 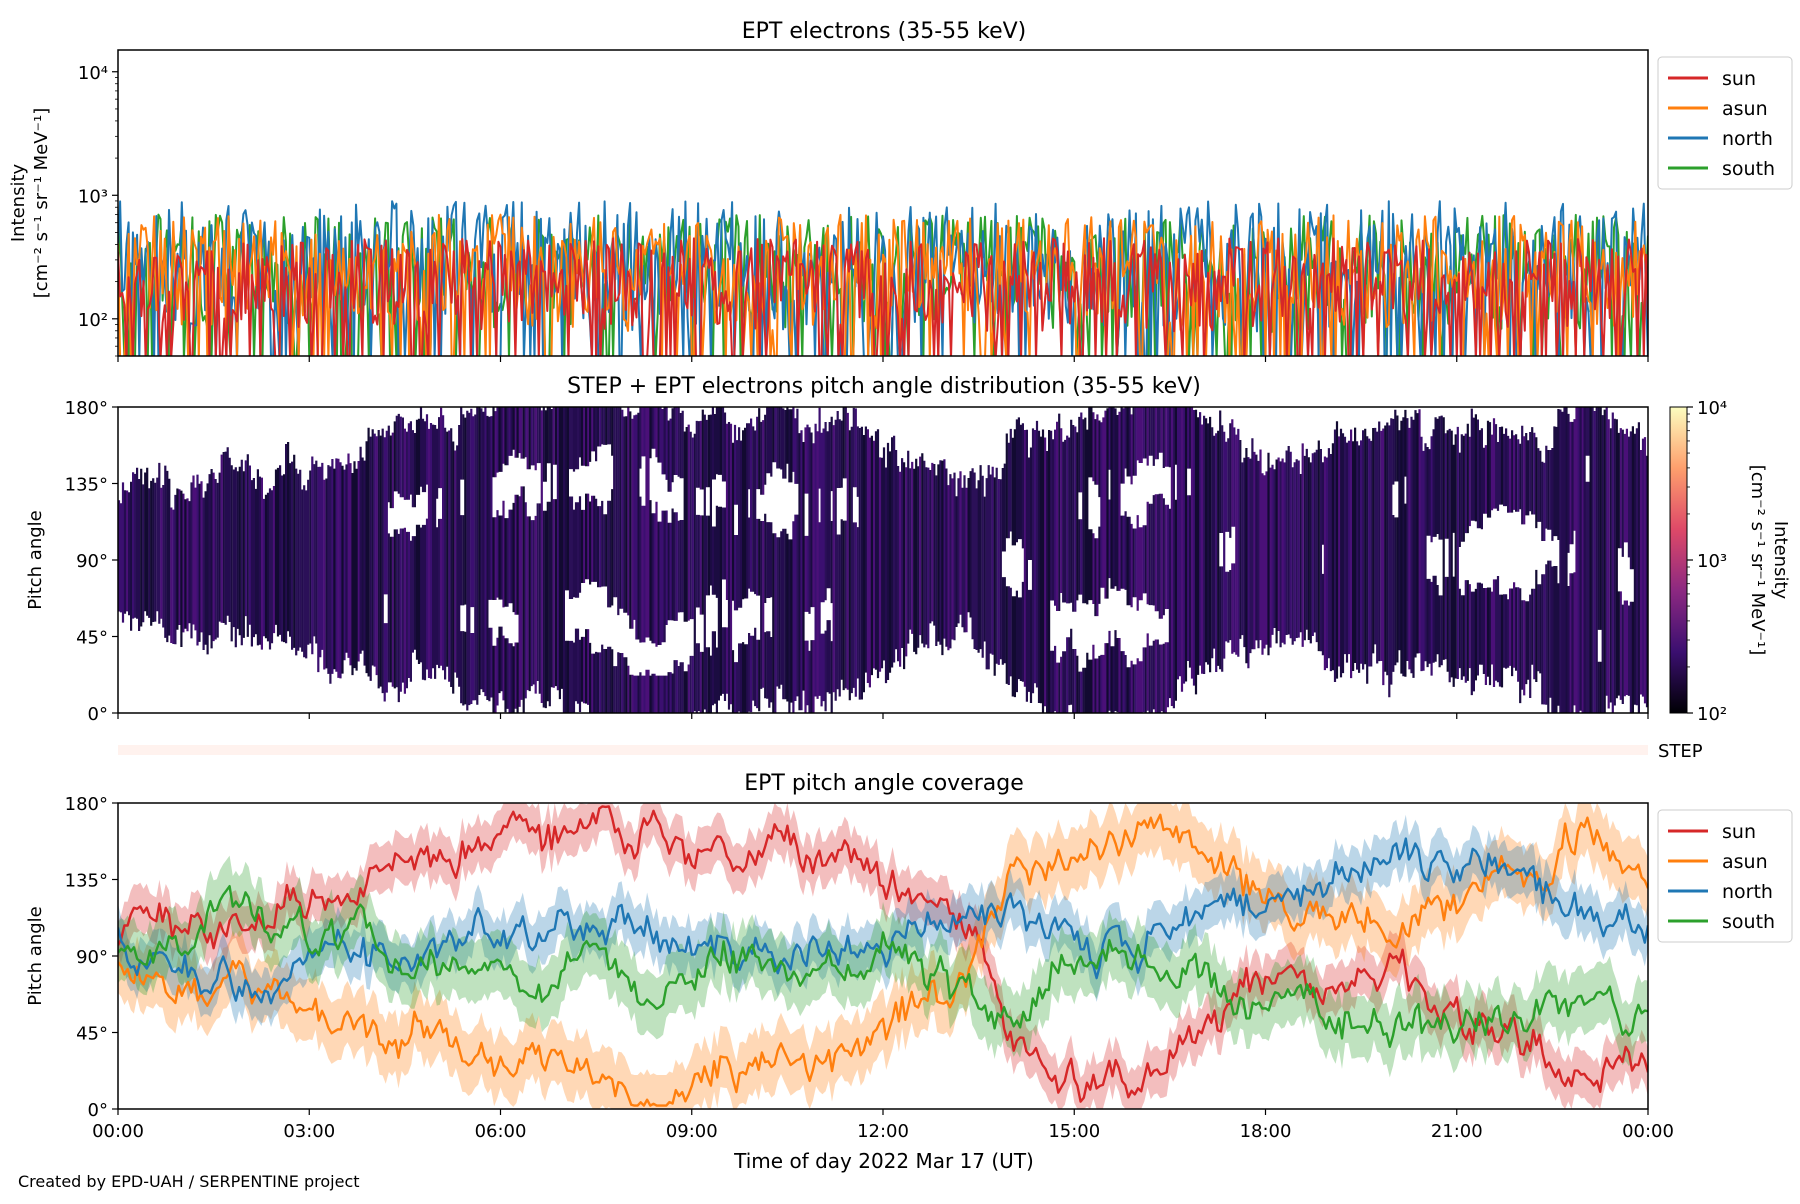 I want to click on x-tick-label: 21:00, so click(x=1457, y=1131).